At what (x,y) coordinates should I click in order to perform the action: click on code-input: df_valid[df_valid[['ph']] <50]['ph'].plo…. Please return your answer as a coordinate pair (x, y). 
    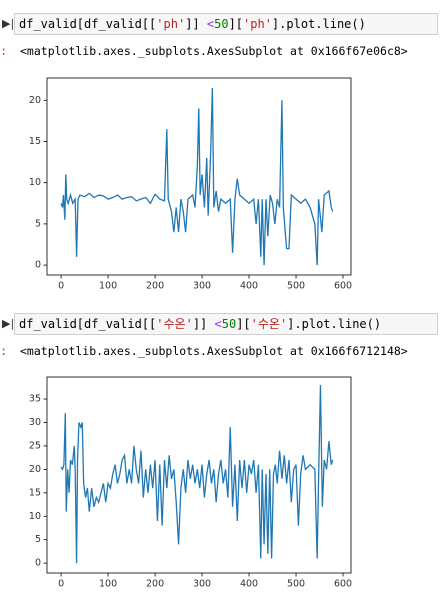
    Looking at the image, I should click on (226, 24).